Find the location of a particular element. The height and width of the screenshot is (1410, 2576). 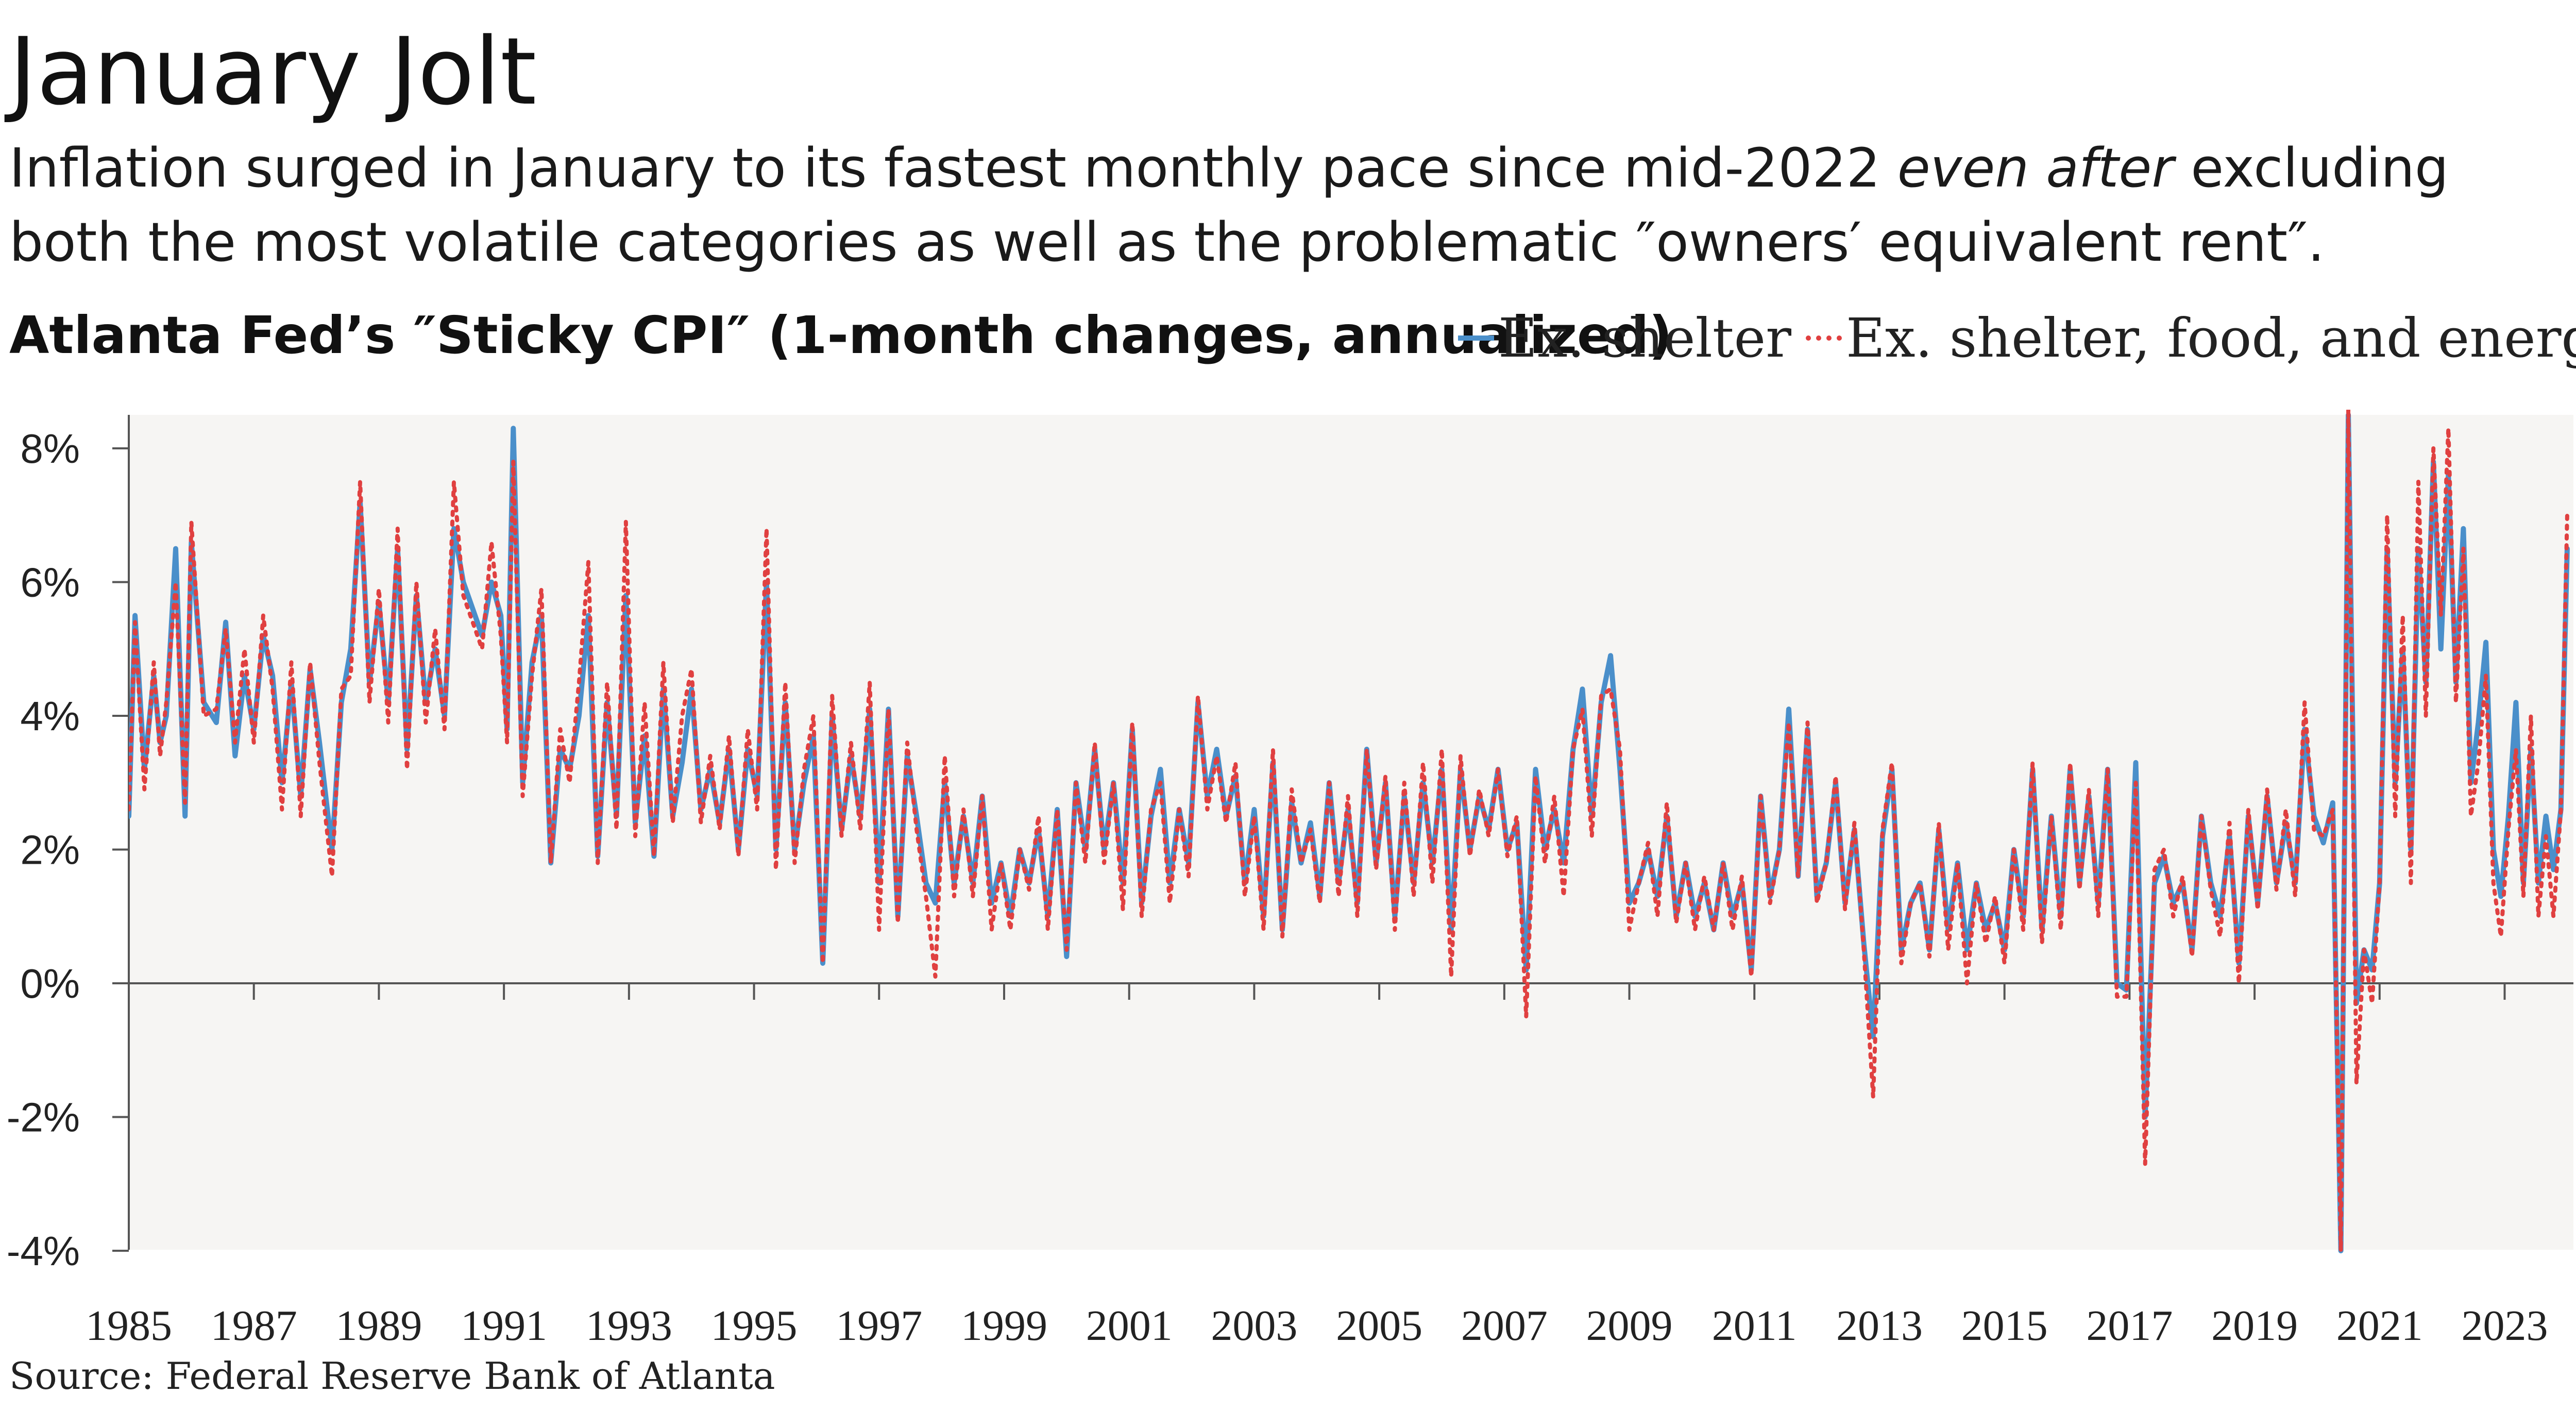

x-tick-label: 1995 is located at coordinates (754, 1326).